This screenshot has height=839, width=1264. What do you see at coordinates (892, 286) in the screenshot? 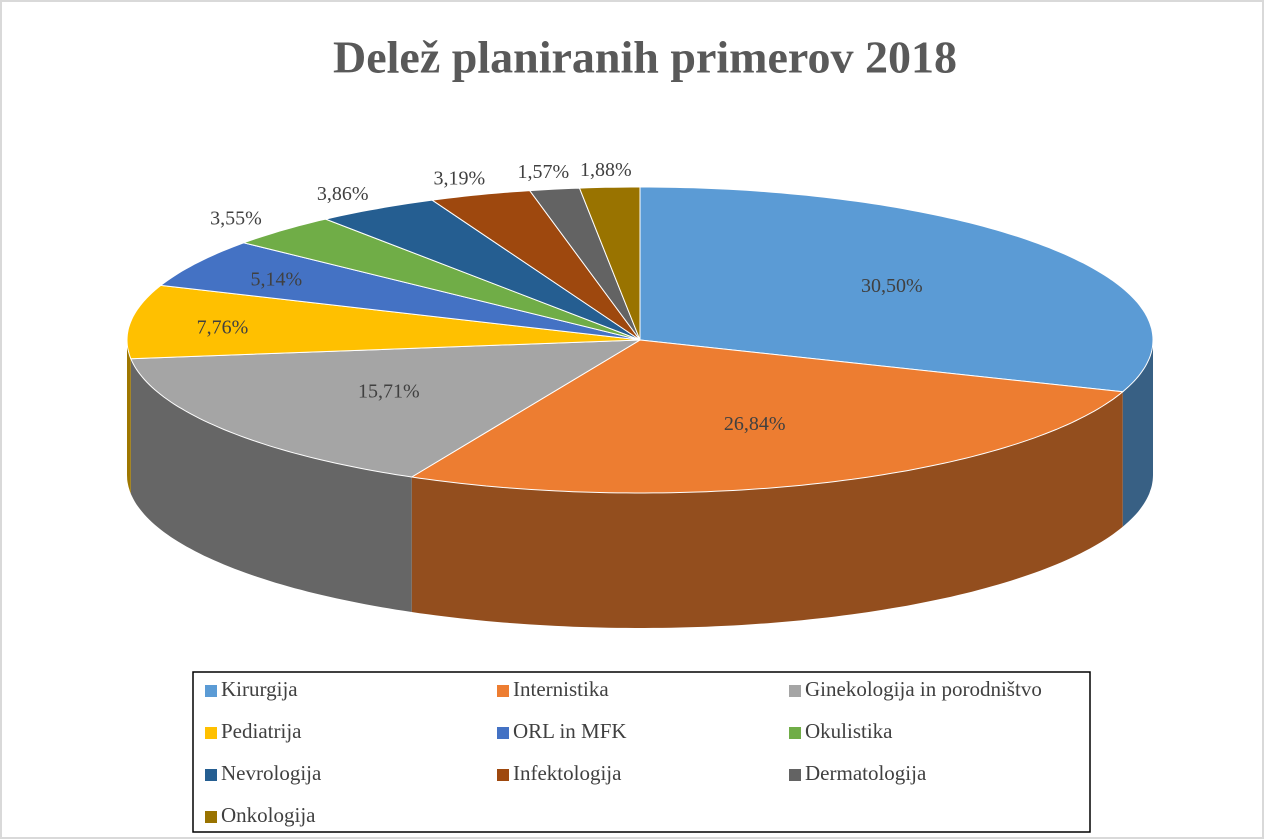
I see `data-label: 30,50%` at bounding box center [892, 286].